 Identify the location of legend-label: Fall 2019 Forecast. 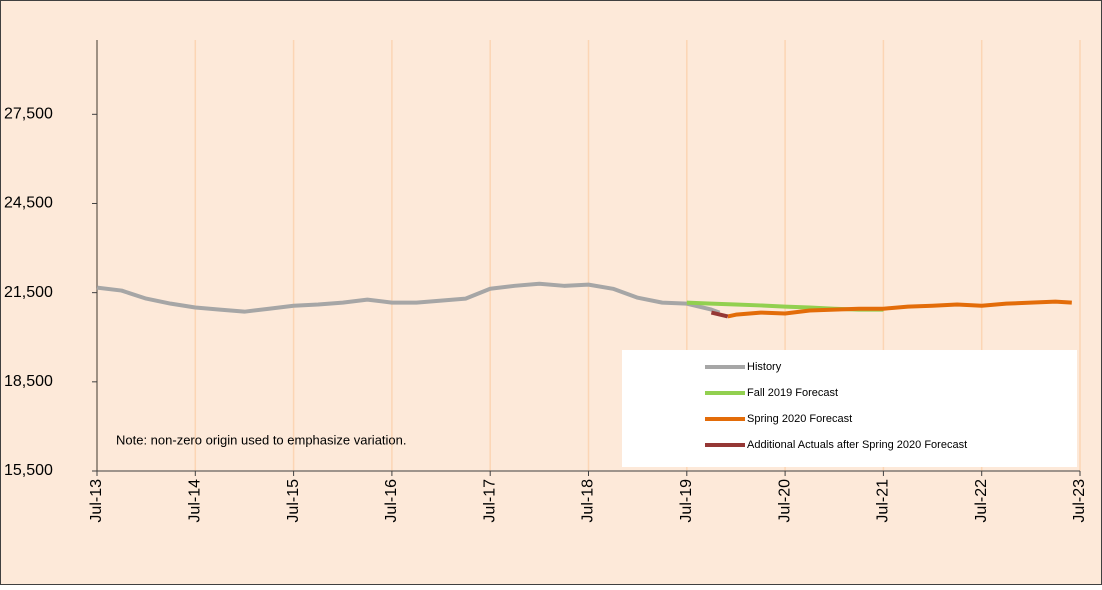
(792, 393).